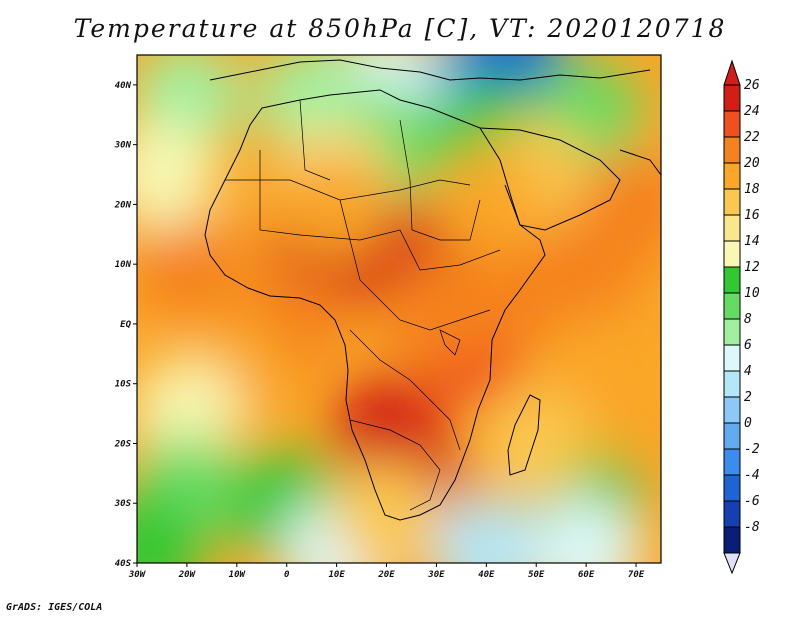 This screenshot has width=800, height=618. I want to click on lon-tick-label: 20E, so click(386, 575).